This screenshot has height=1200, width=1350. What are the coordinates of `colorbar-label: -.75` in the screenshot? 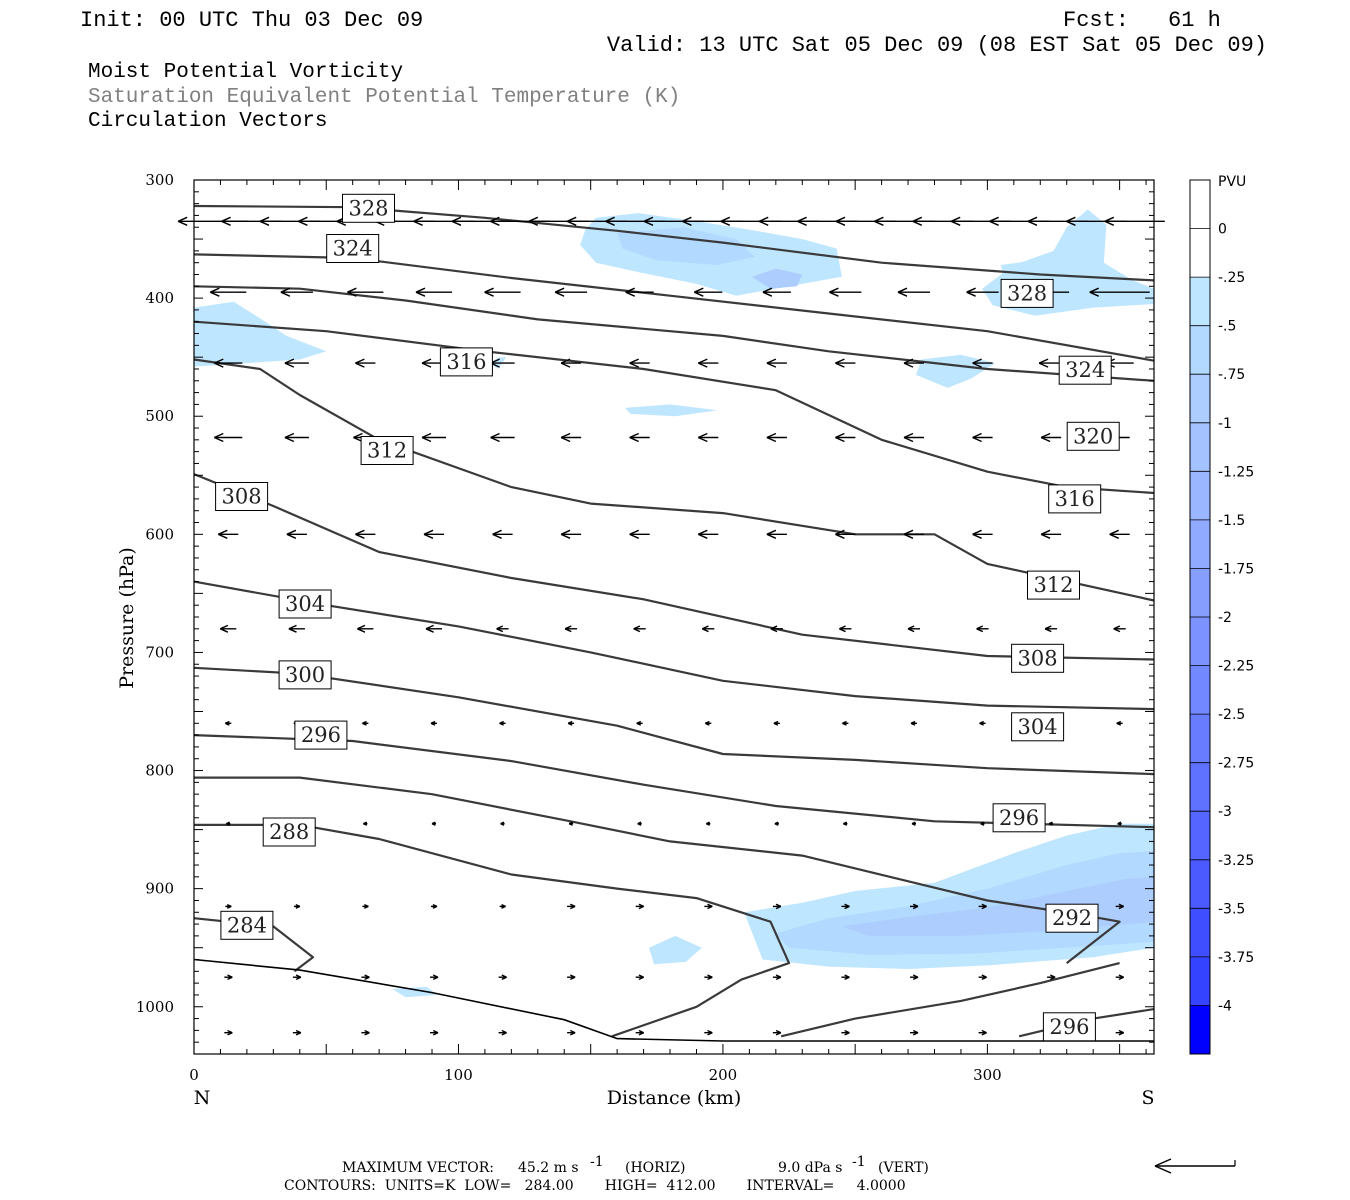 It's located at (1231, 375).